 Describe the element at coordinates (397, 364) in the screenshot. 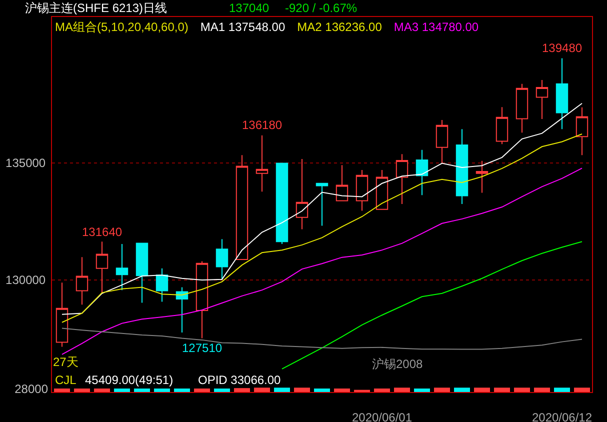

I see `annotation: 沪锡2008` at that location.